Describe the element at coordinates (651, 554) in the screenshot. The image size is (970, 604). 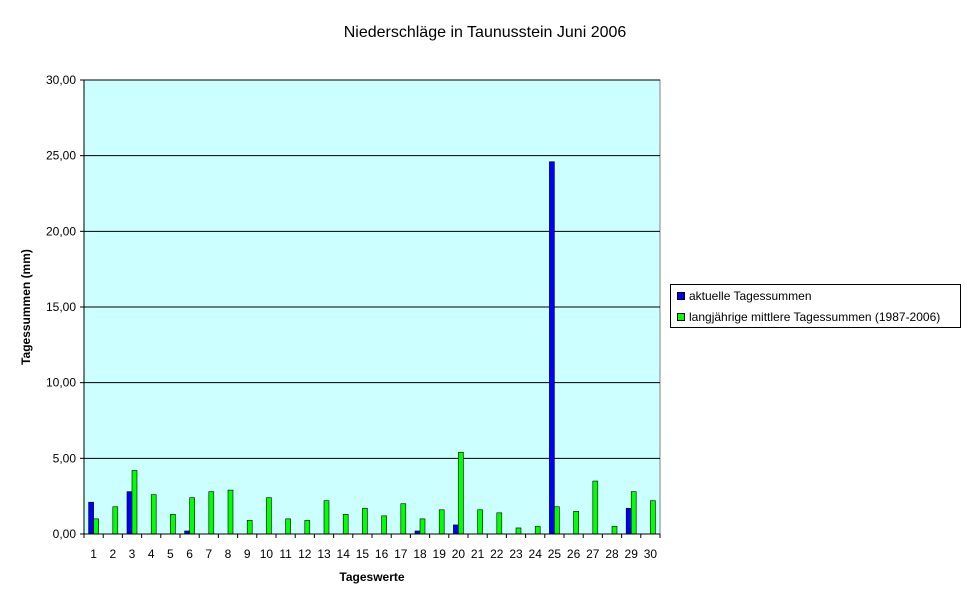
I see `x-tick-label: 30` at that location.